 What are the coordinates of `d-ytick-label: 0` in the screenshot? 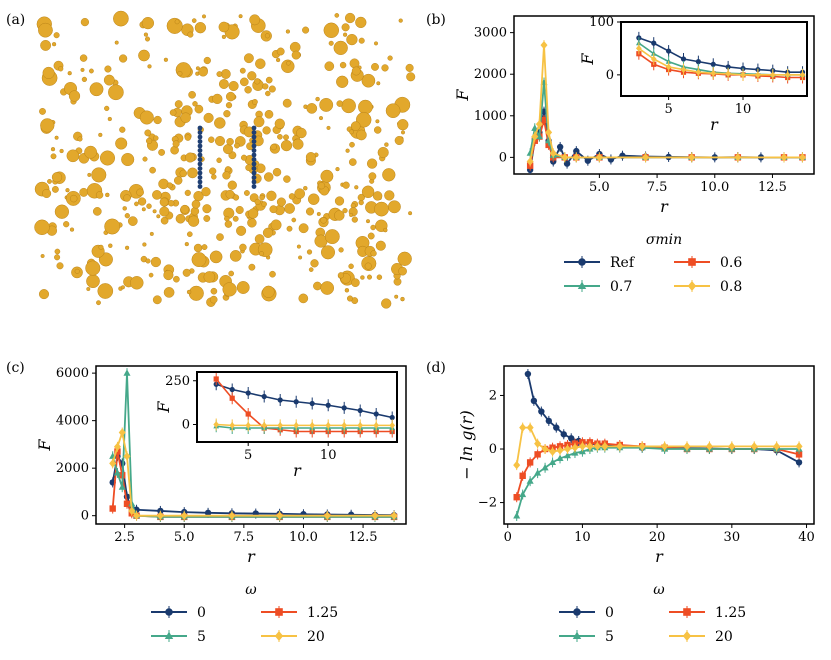 It's located at (493, 449).